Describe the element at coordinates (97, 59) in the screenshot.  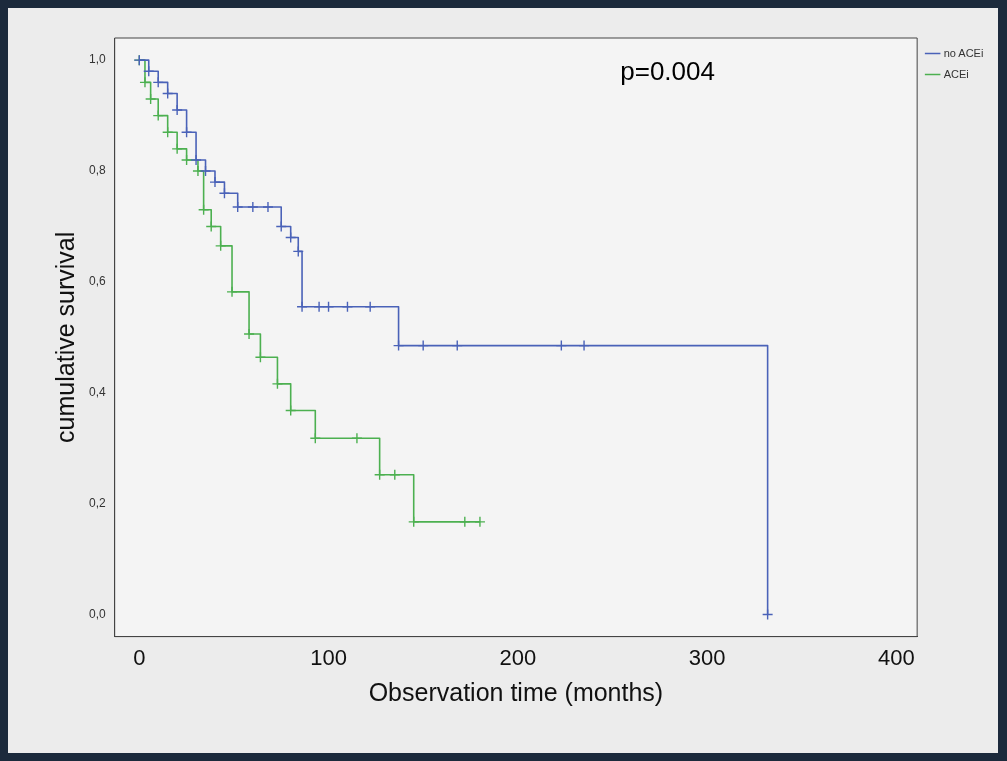
I see `y-tick-label: 1,0` at that location.